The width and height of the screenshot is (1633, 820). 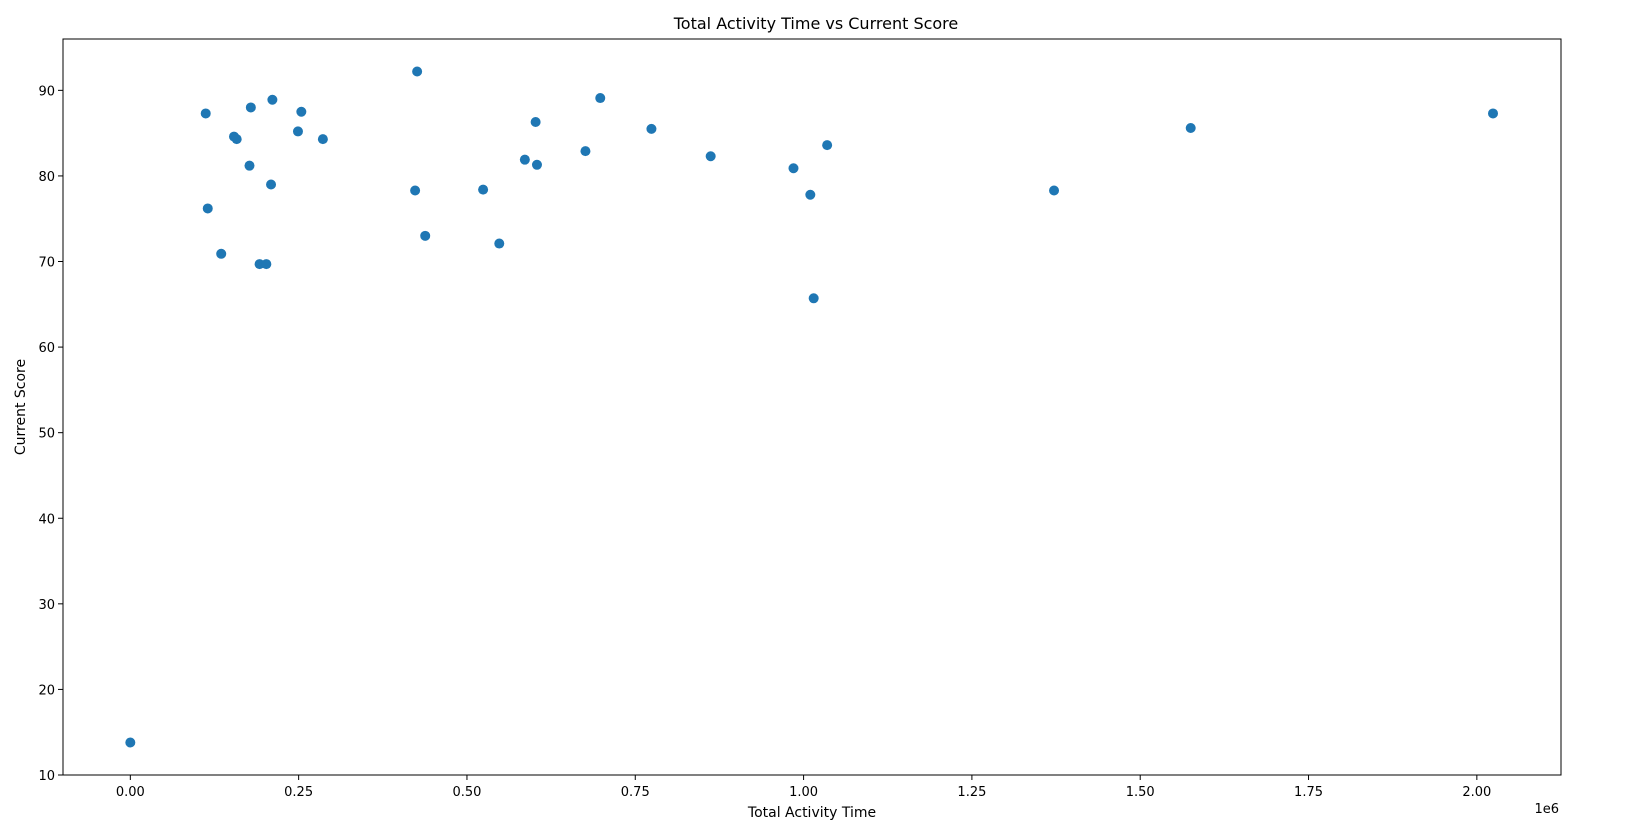 What do you see at coordinates (46, 776) in the screenshot?
I see `y-tick-label: 10` at bounding box center [46, 776].